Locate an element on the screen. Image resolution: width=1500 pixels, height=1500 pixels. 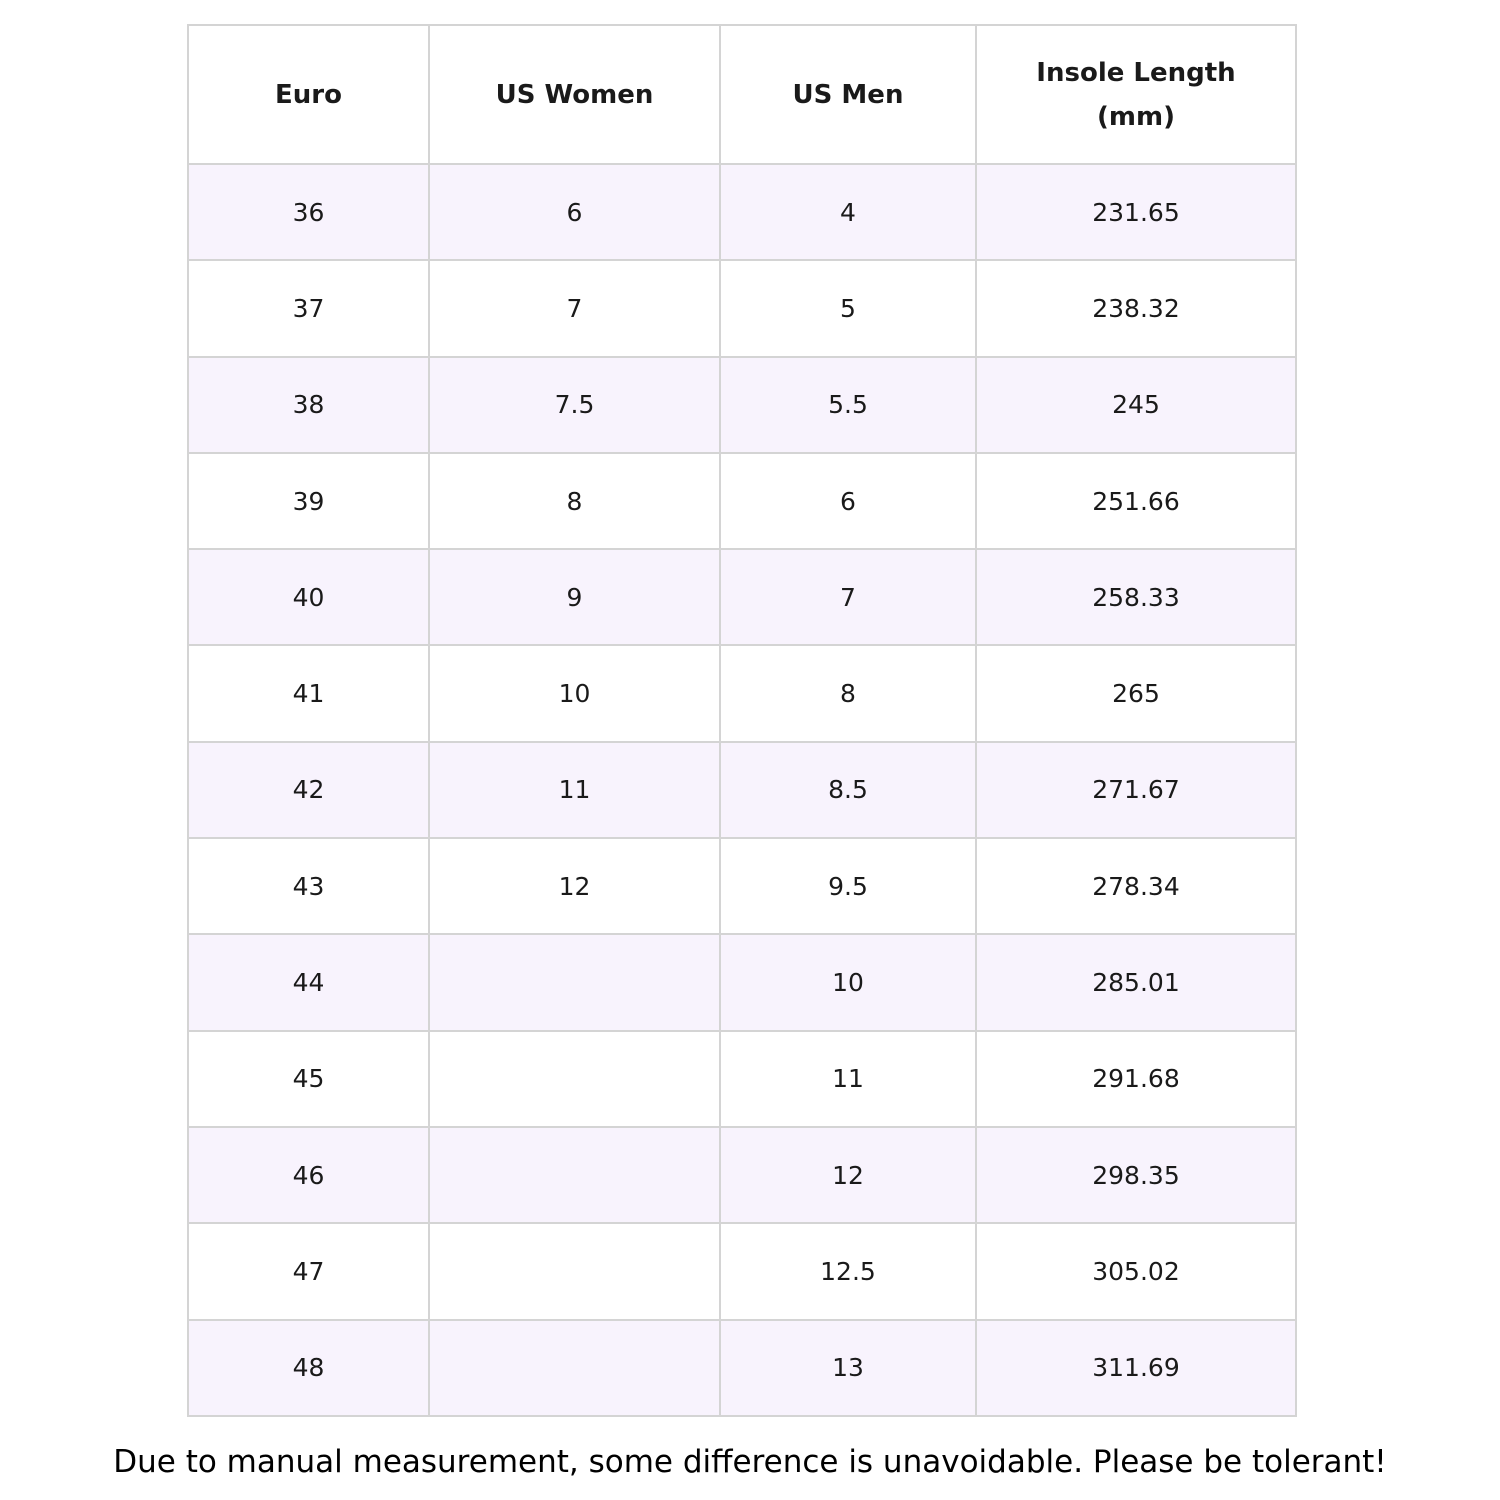
header-text: US Men is located at coordinates (848, 94).